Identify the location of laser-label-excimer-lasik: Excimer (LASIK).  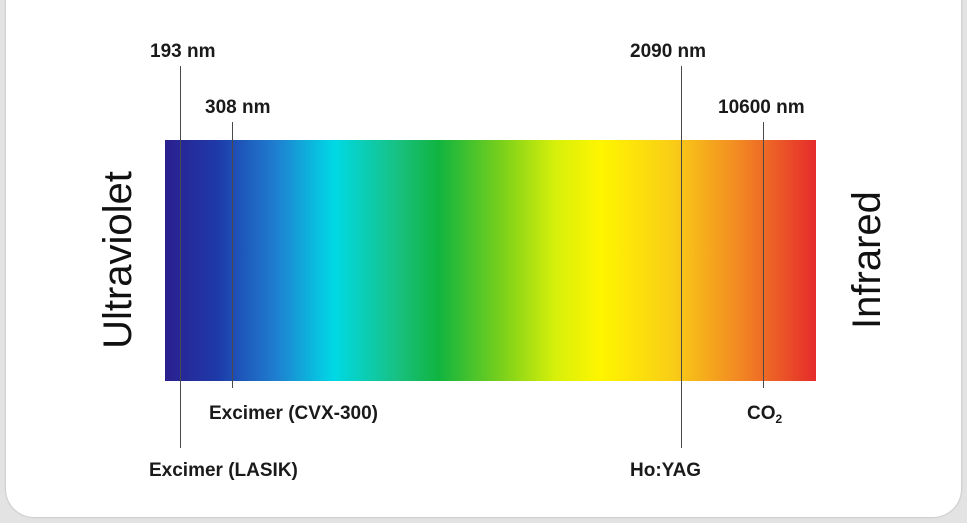
(223, 470).